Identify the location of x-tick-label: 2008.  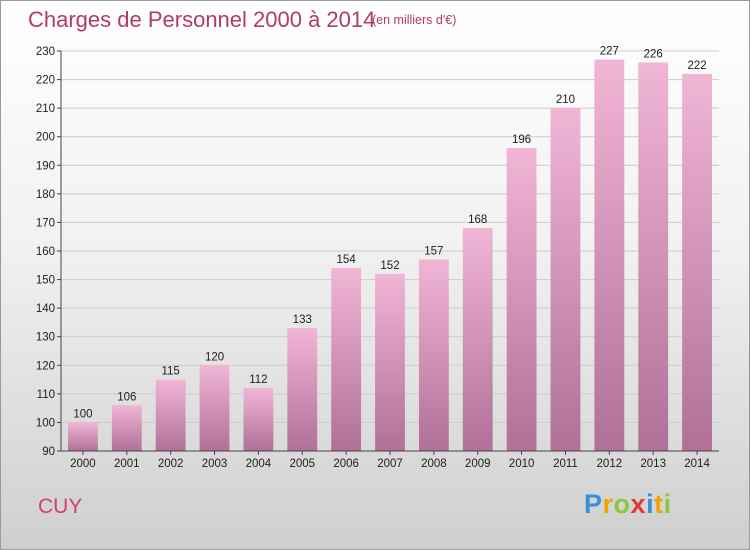
(434, 464).